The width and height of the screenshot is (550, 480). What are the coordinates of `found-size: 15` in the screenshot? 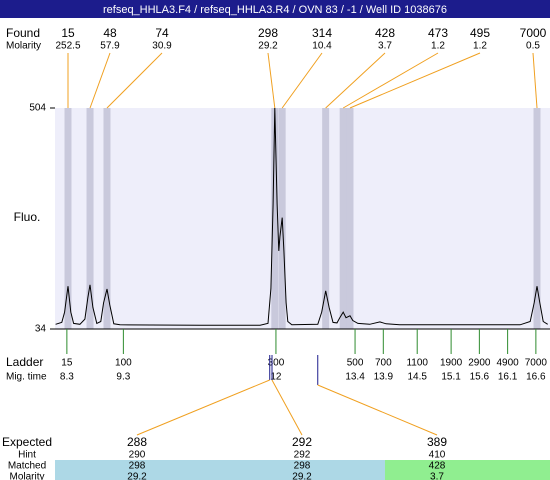 It's located at (68, 33).